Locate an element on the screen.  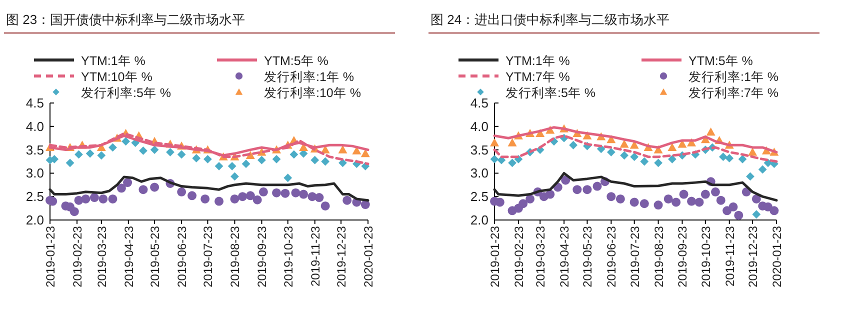
legend-label: 发行利率:5年 % is located at coordinates (126, 92).